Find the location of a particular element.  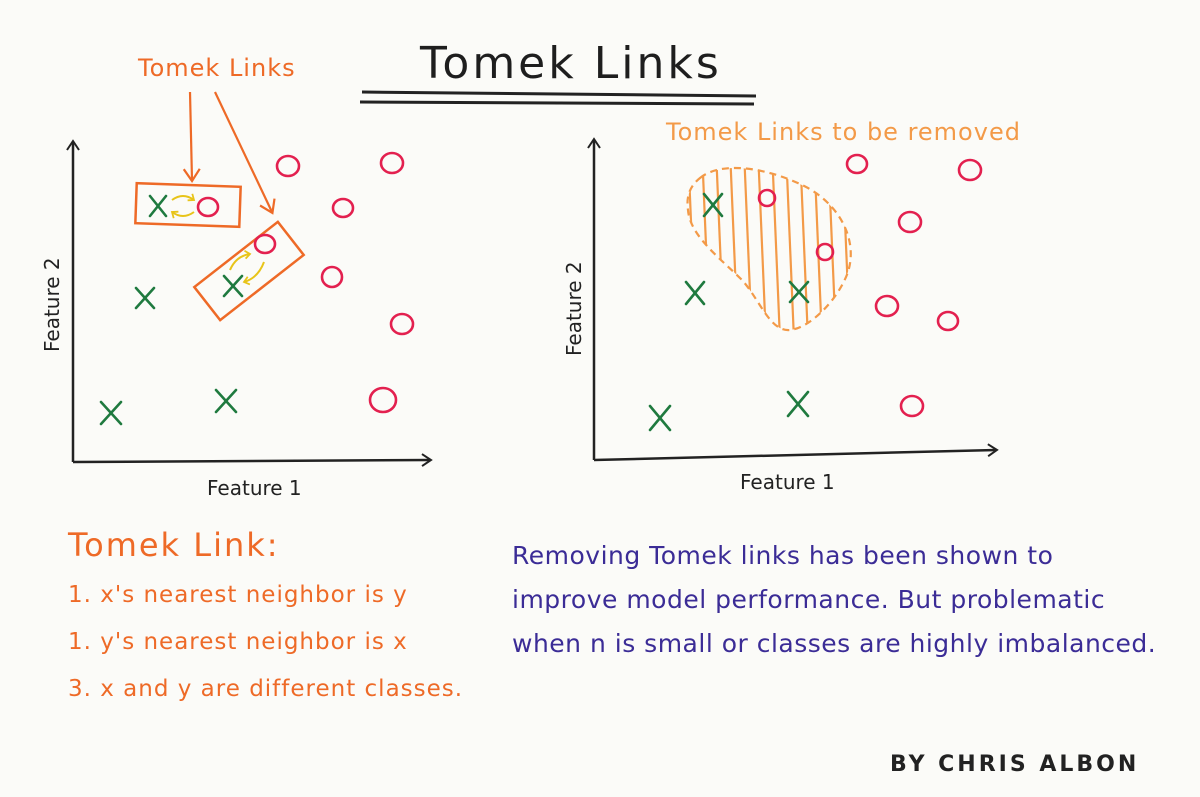

note-line: Removing Tomek links has been shown to is located at coordinates (783, 555).